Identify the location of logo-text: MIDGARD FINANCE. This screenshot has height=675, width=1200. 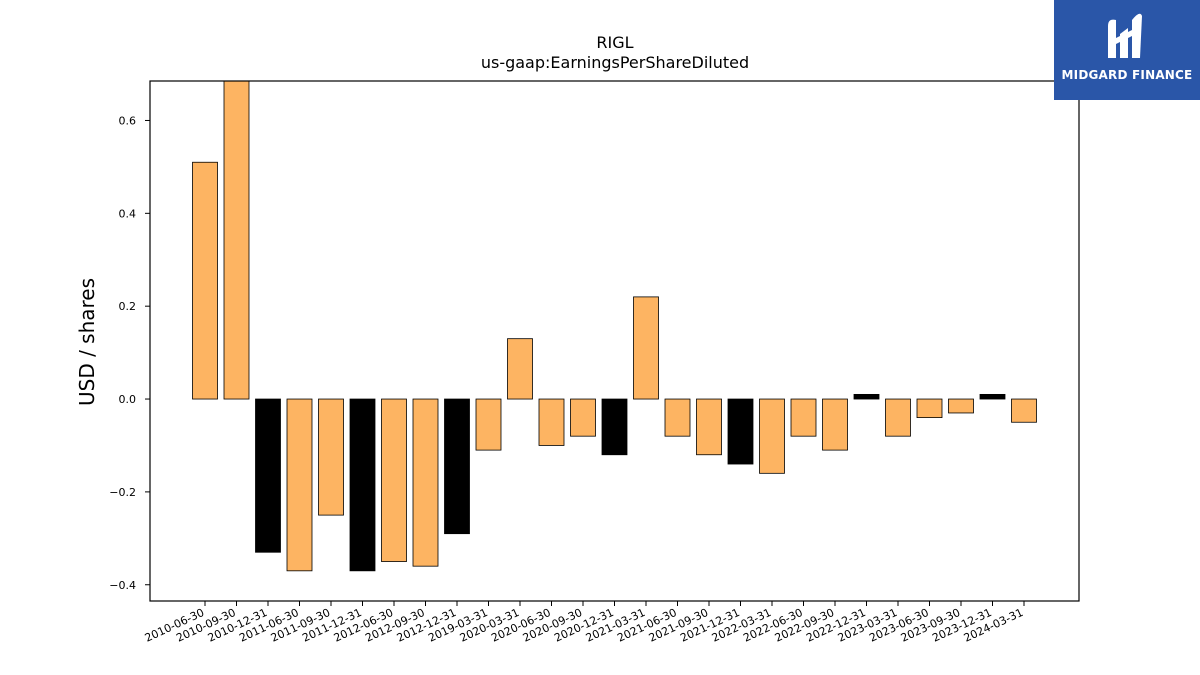
(1127, 75).